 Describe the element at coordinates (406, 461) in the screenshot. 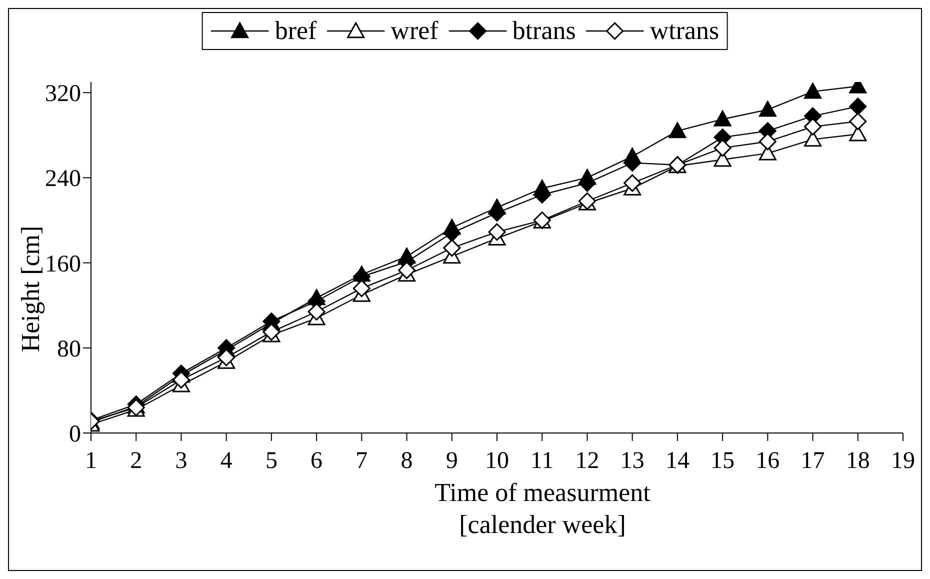

I see `x-tick-label: 8` at that location.